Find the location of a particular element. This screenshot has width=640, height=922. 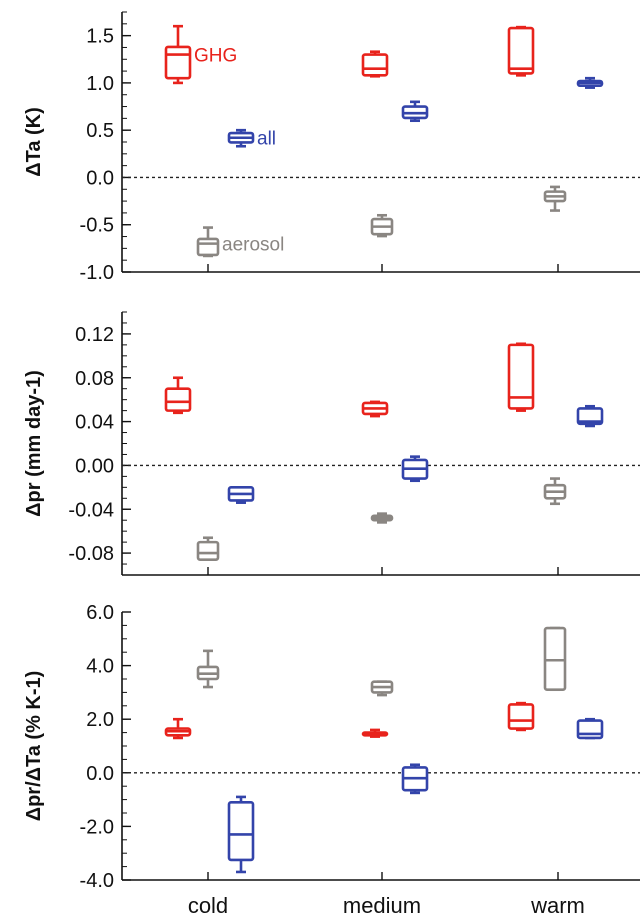

x-tick-label: cold is located at coordinates (208, 905).